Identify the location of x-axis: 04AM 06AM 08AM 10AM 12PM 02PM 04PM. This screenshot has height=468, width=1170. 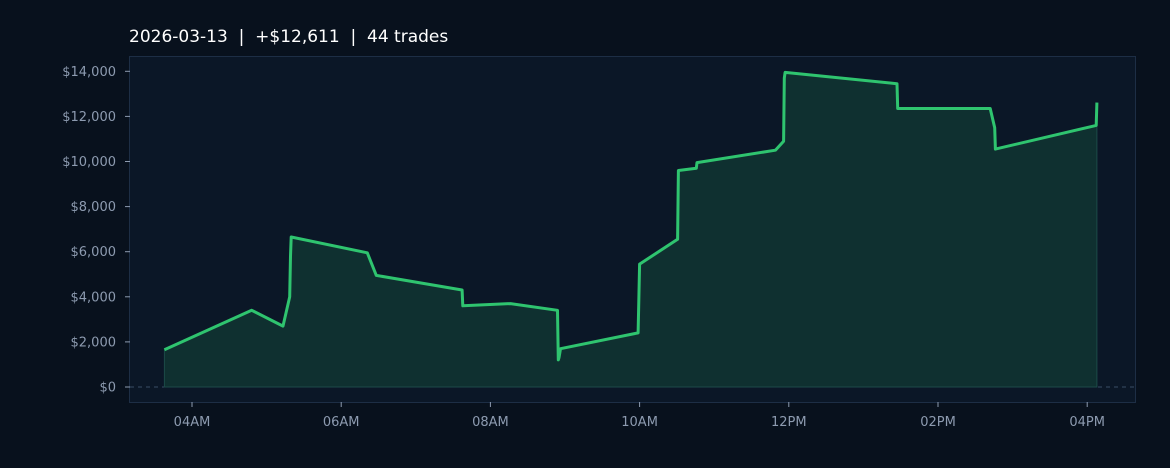
(639, 416).